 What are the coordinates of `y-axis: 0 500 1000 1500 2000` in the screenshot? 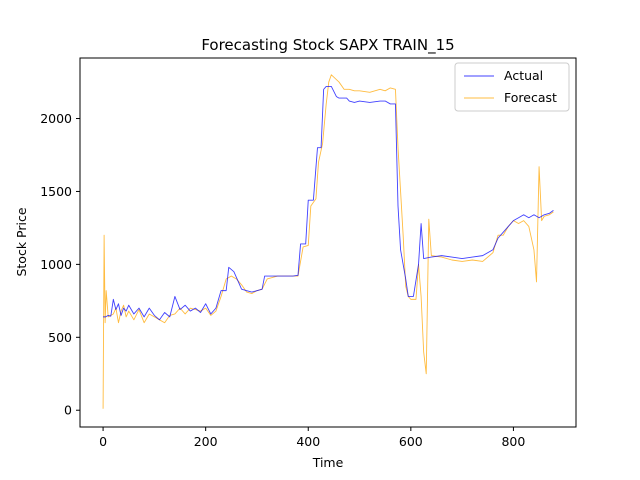 It's located at (60, 264).